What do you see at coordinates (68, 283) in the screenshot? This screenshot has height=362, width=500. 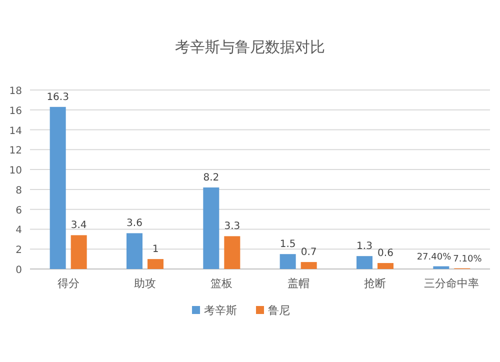 I see `x-tick-label: 得分` at bounding box center [68, 283].